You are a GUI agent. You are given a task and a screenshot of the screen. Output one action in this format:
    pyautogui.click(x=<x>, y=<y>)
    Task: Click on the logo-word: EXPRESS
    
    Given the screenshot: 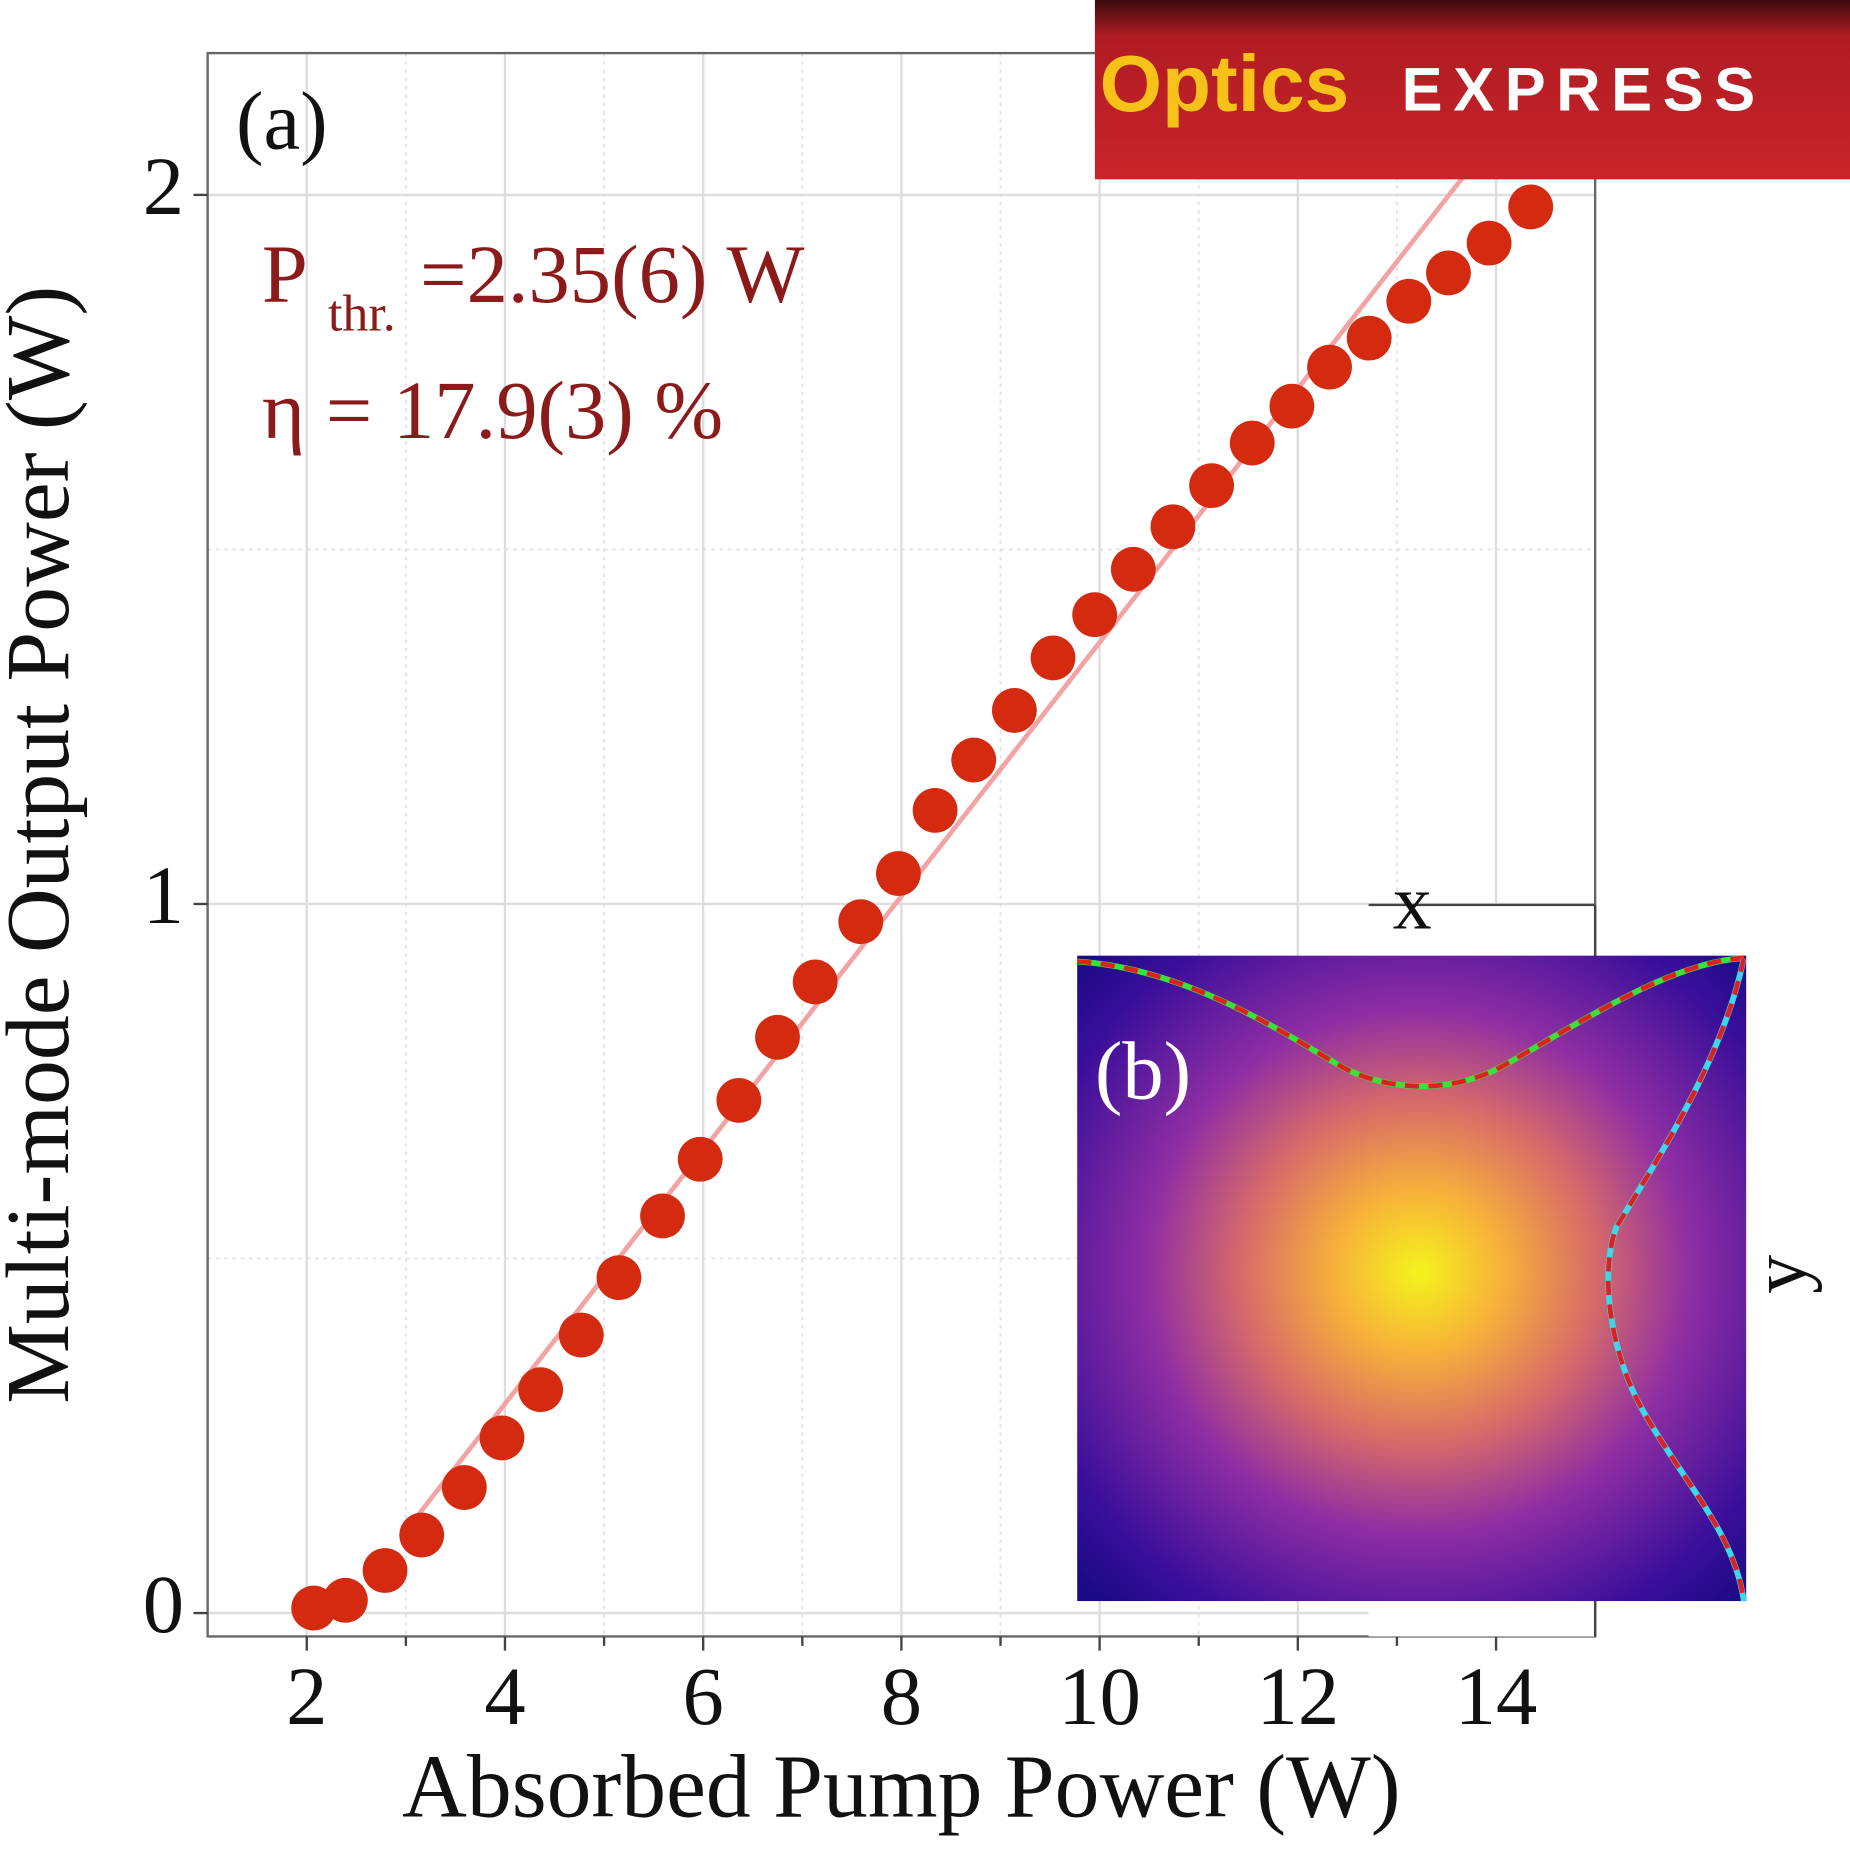 What is the action you would take?
    pyautogui.click(x=1584, y=90)
    